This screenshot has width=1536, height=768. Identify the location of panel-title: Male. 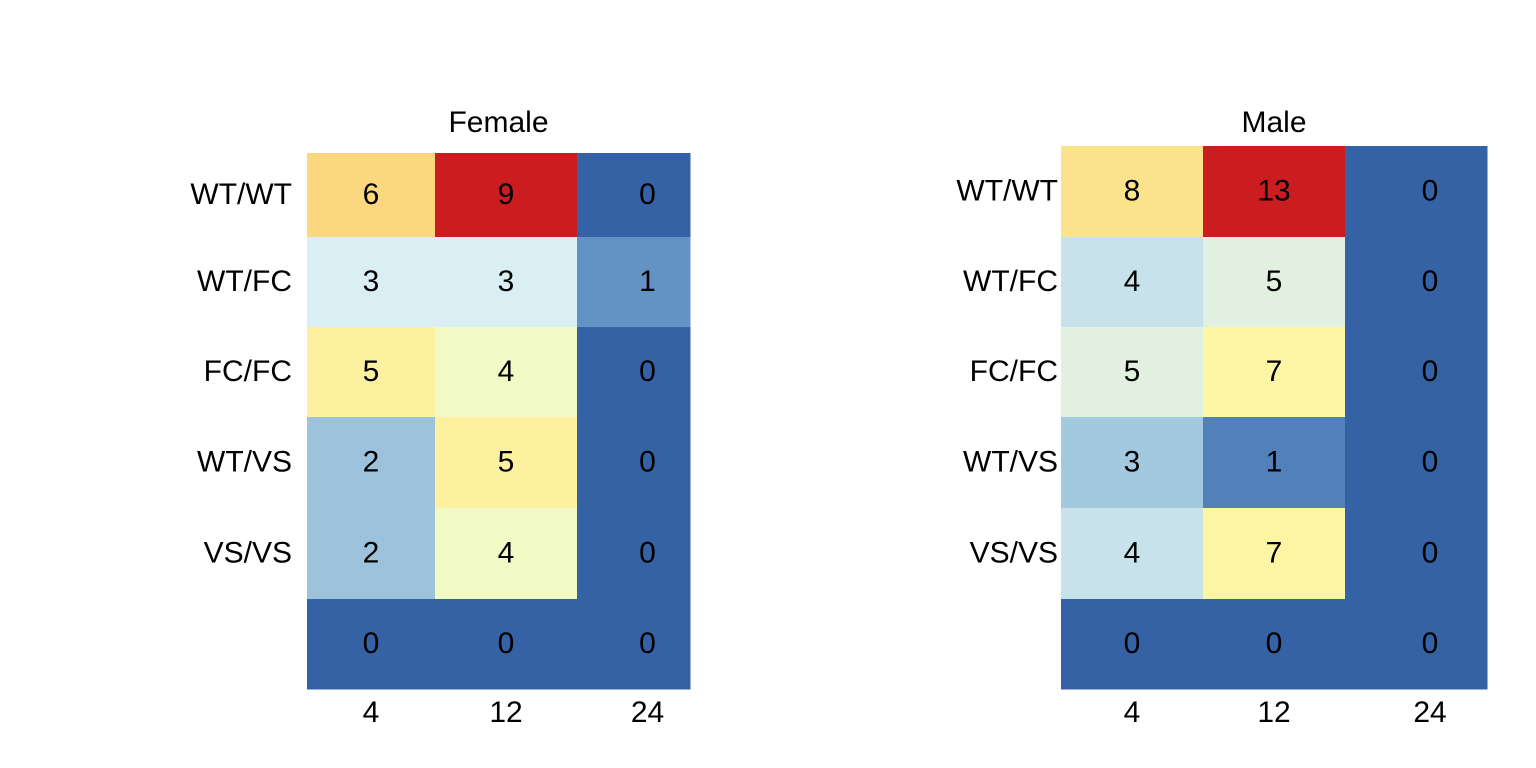
(1273, 122).